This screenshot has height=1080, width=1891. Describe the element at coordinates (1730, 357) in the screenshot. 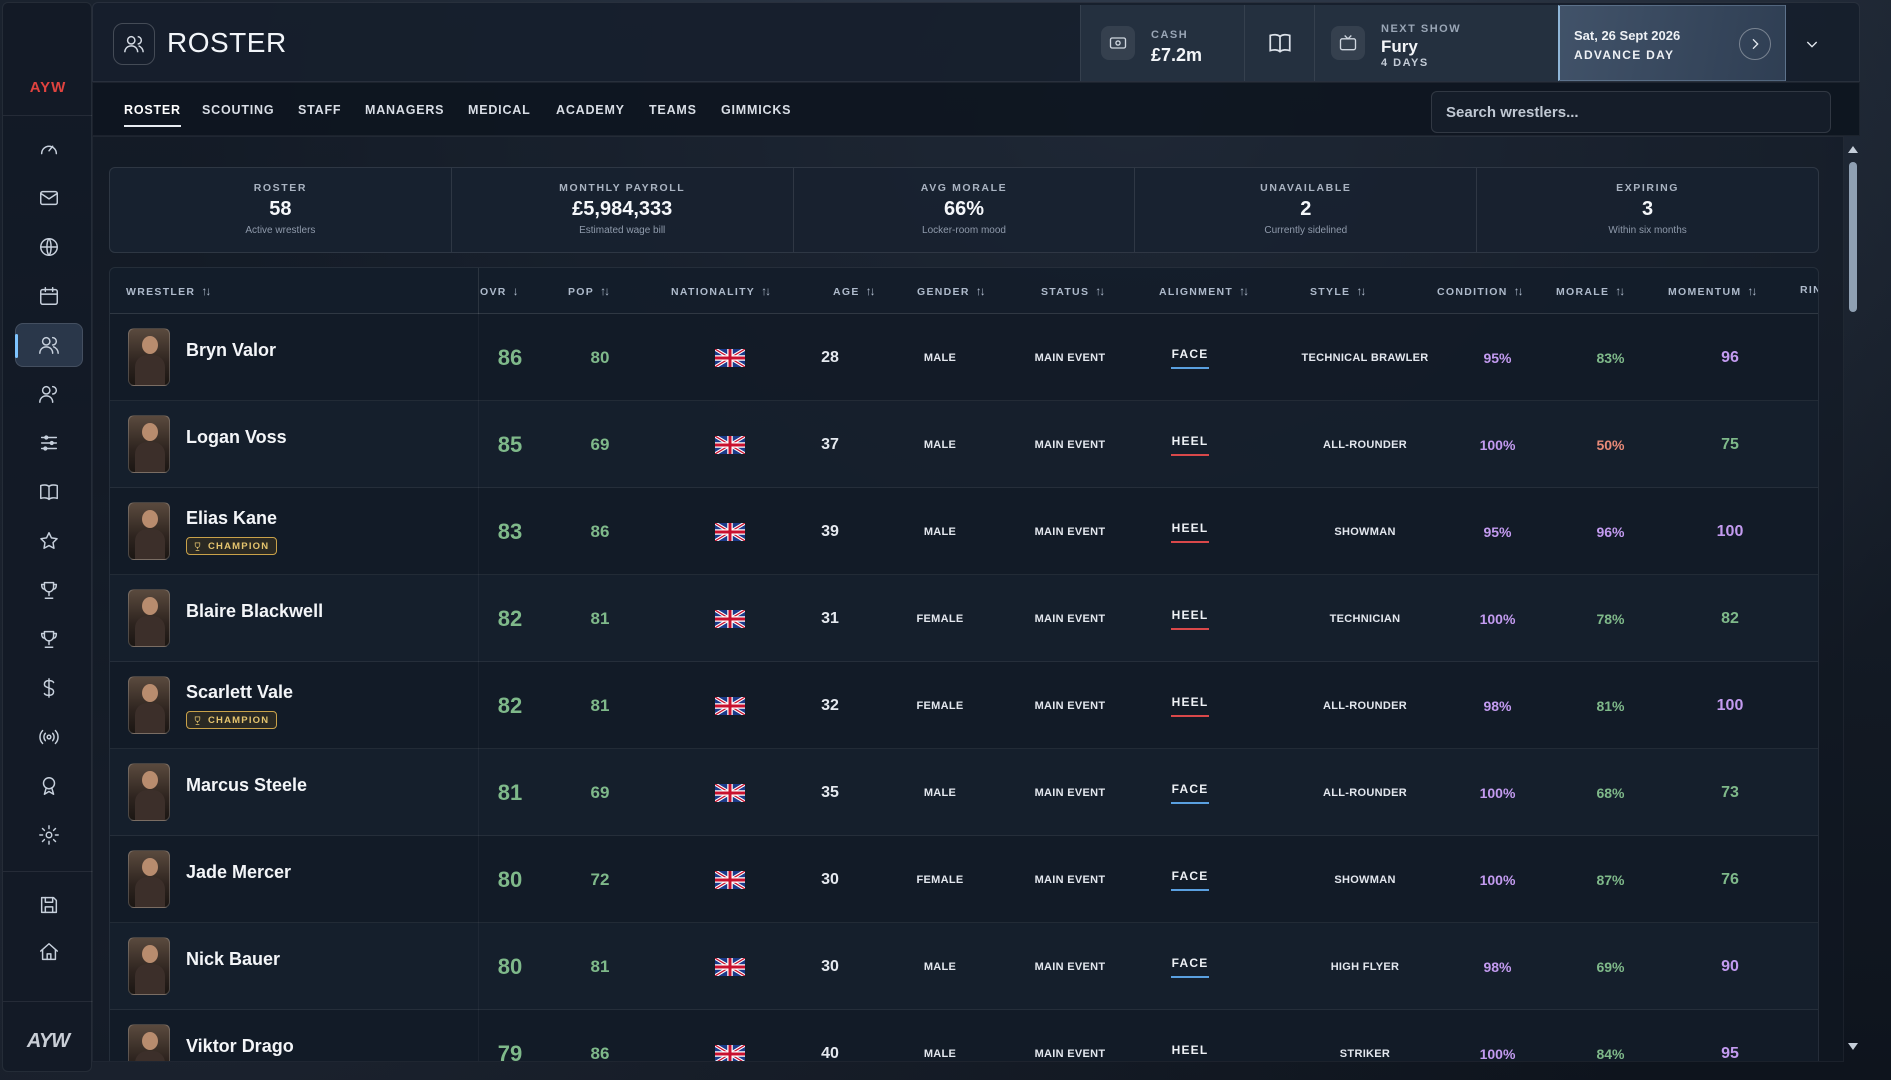

I see `momentum-value: 96` at that location.